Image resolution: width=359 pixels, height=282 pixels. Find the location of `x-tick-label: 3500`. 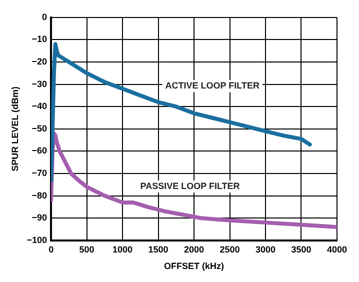

x-tick-label: 3500 is located at coordinates (301, 249).